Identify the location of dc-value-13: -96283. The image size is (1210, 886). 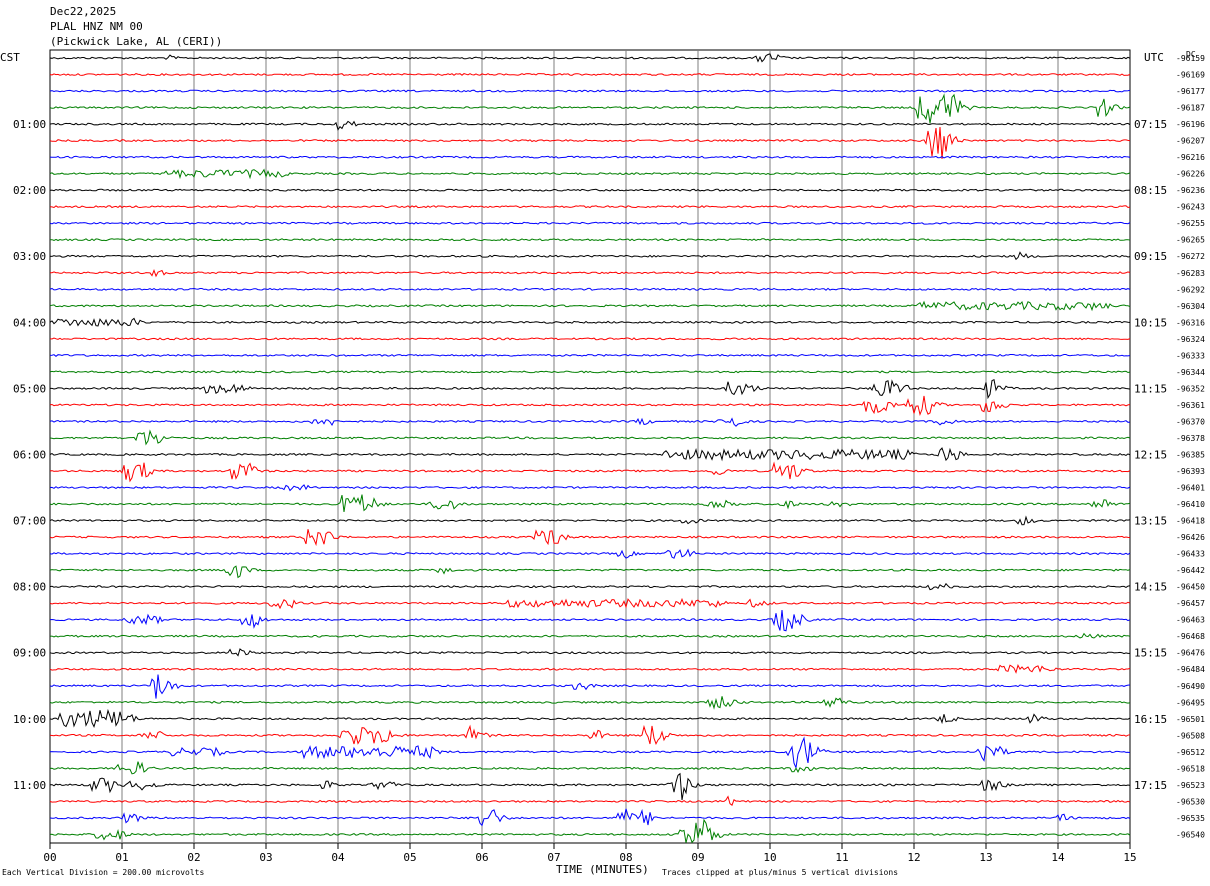
(1190, 273).